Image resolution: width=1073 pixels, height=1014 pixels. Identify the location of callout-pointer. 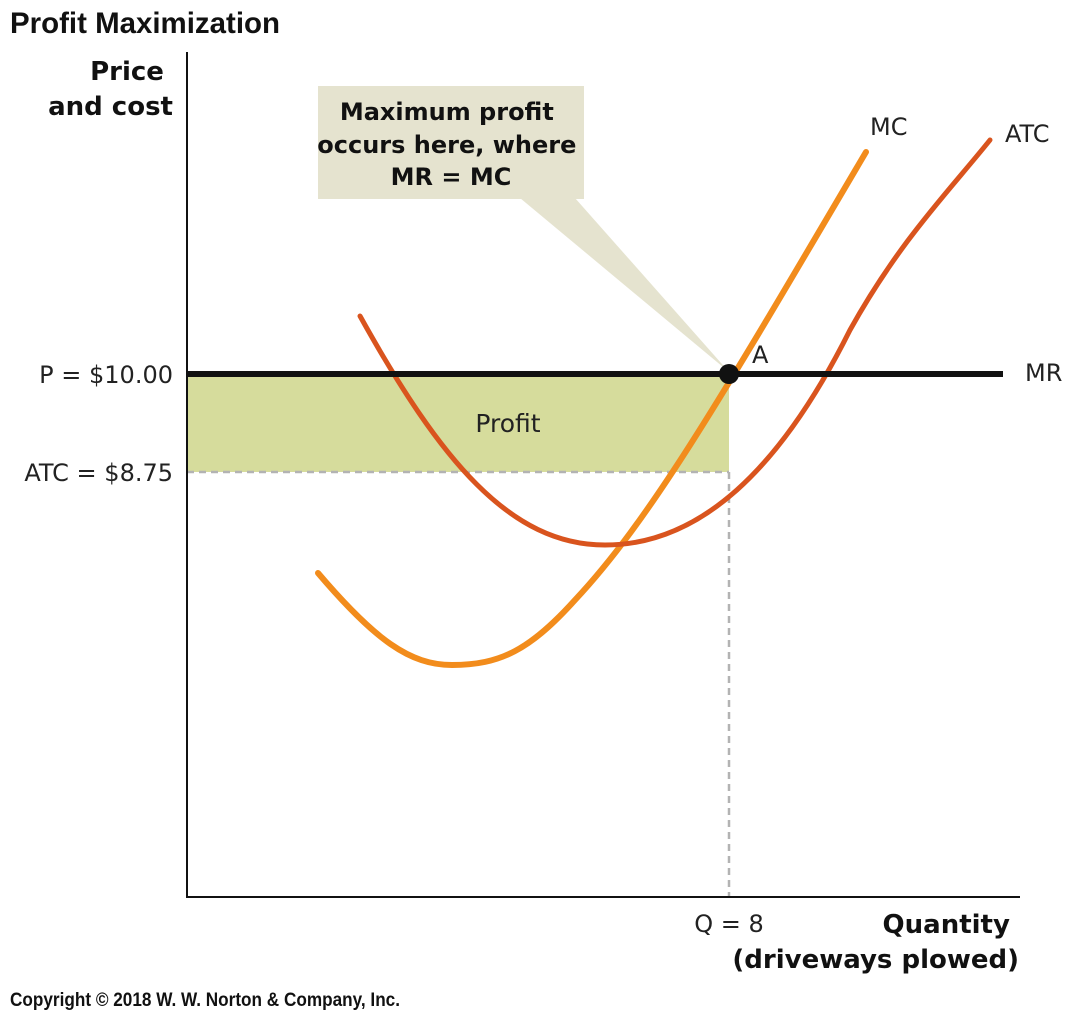
(624, 285).